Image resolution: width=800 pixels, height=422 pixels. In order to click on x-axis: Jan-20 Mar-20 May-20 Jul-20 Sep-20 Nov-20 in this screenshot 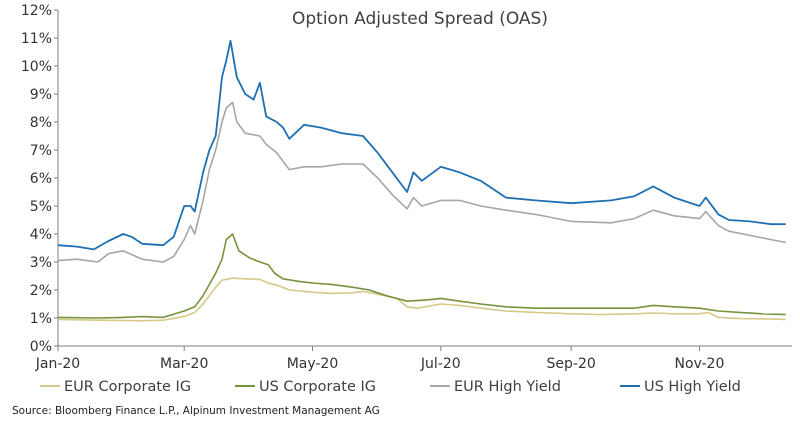, I will do `click(380, 359)`.